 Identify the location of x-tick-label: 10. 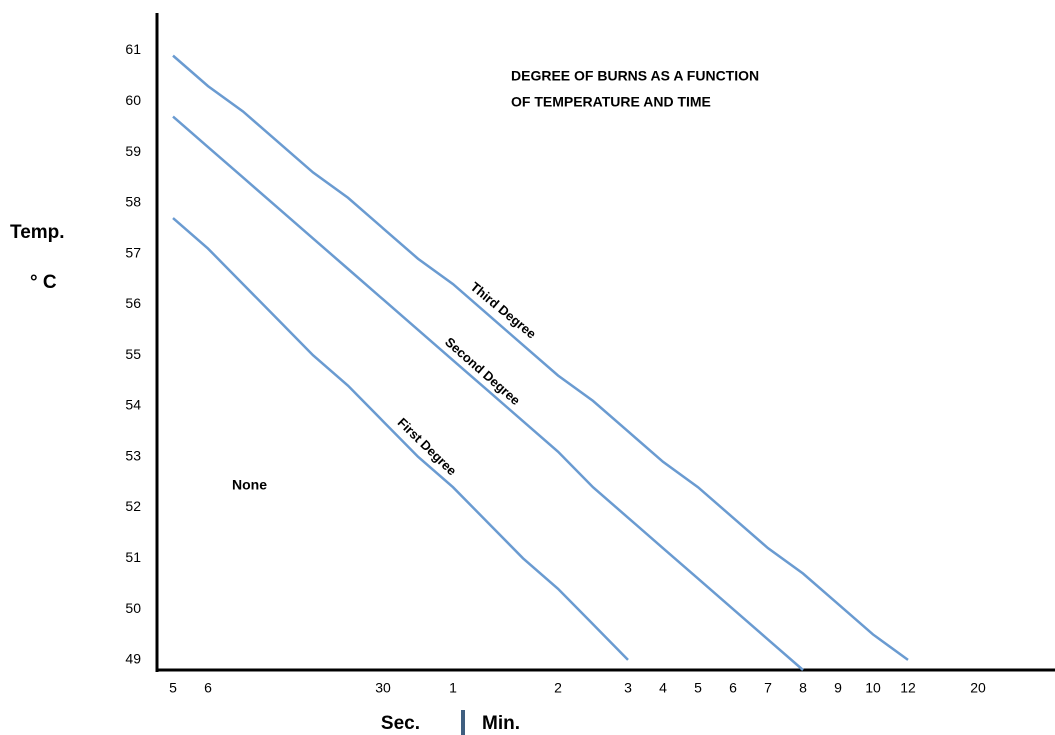
(873, 688).